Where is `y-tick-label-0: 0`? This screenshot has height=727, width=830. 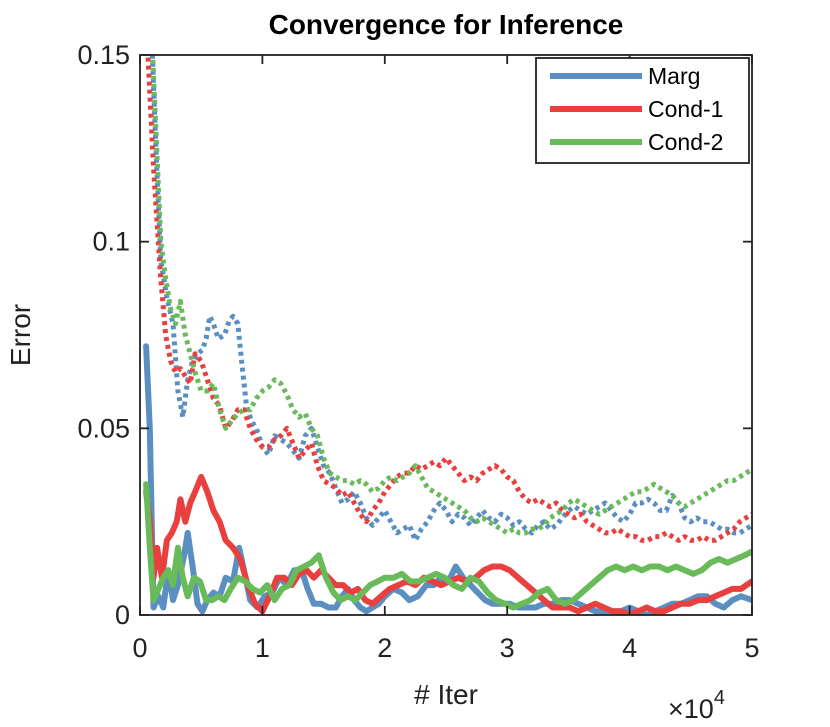
y-tick-label-0: 0 is located at coordinates (122, 615).